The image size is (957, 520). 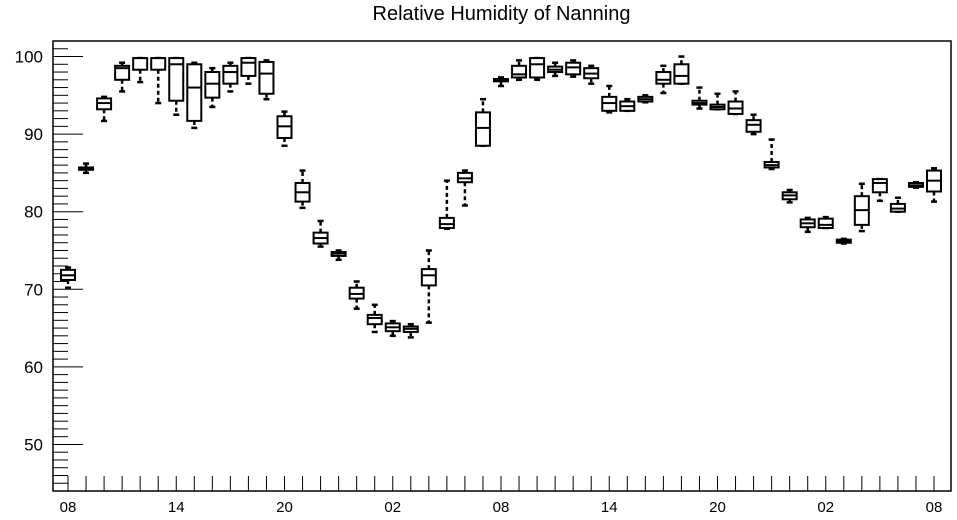 What do you see at coordinates (33, 444) in the screenshot?
I see `y-tick-label: 50` at bounding box center [33, 444].